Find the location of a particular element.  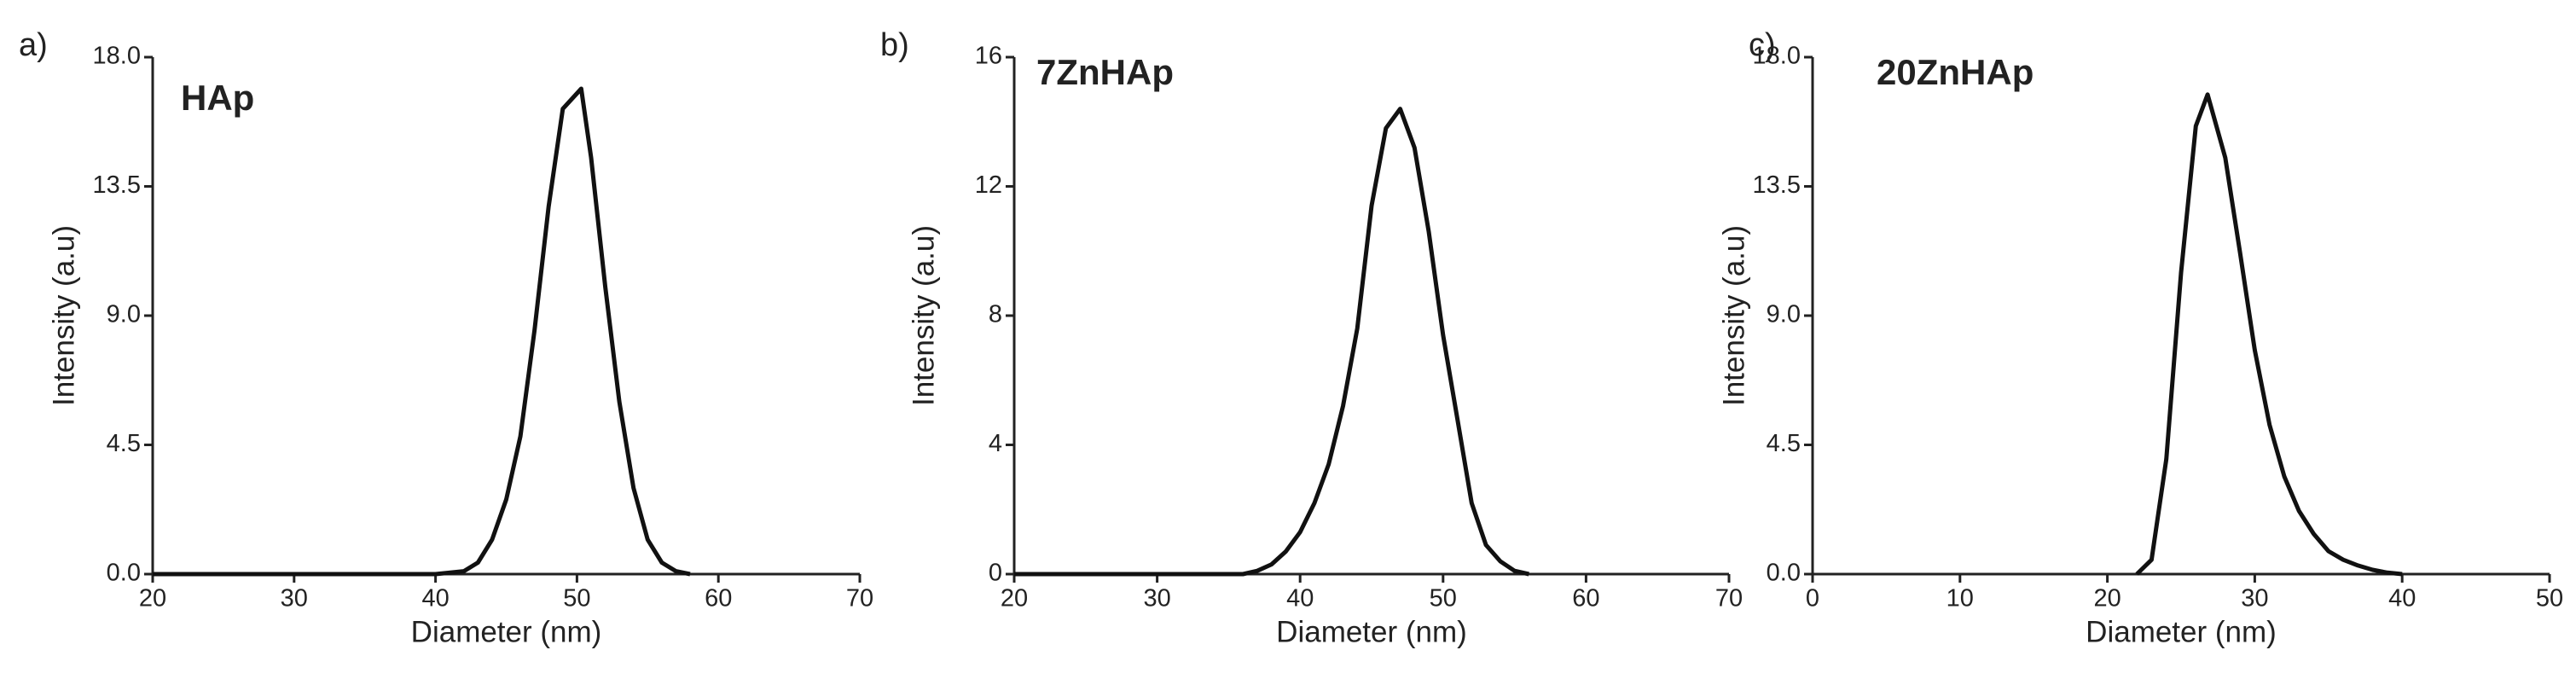

y-tick-label: 0 is located at coordinates (995, 573).